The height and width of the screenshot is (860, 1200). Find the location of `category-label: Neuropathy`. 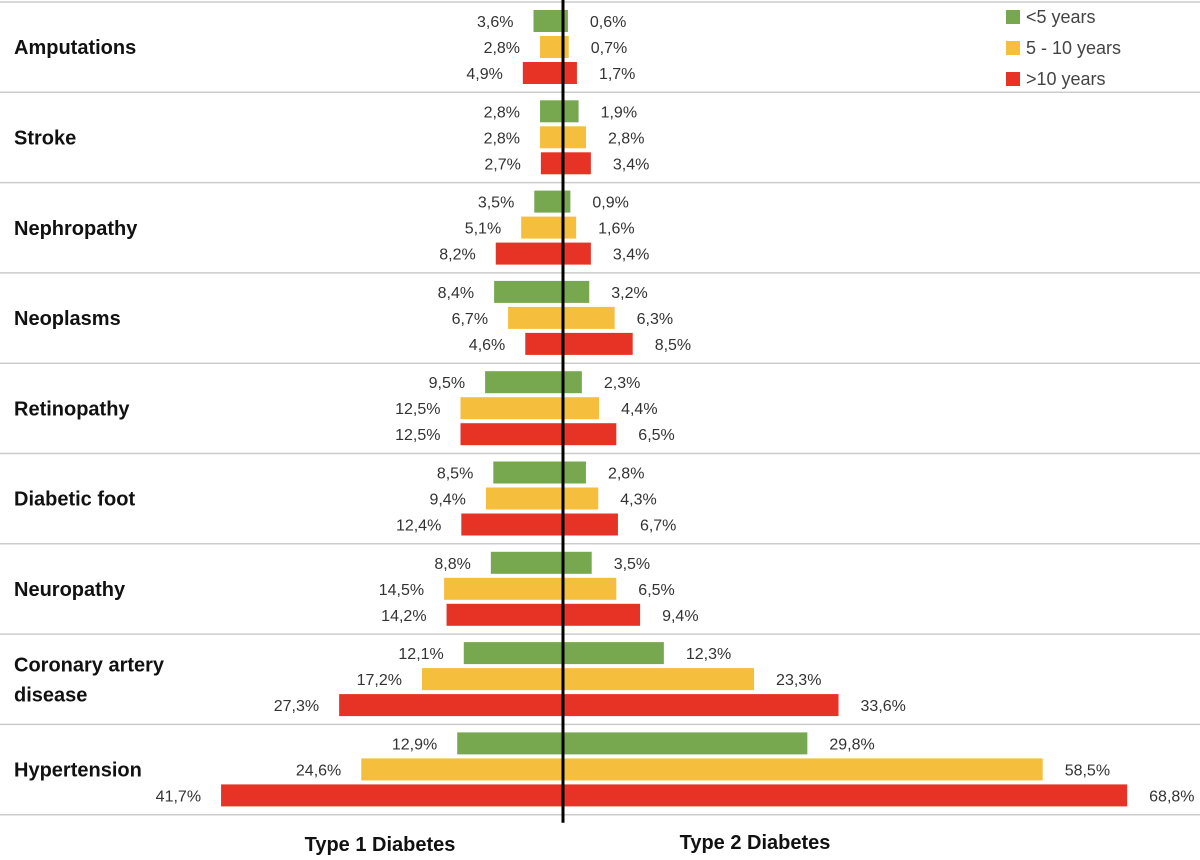

category-label: Neuropathy is located at coordinates (70, 590).